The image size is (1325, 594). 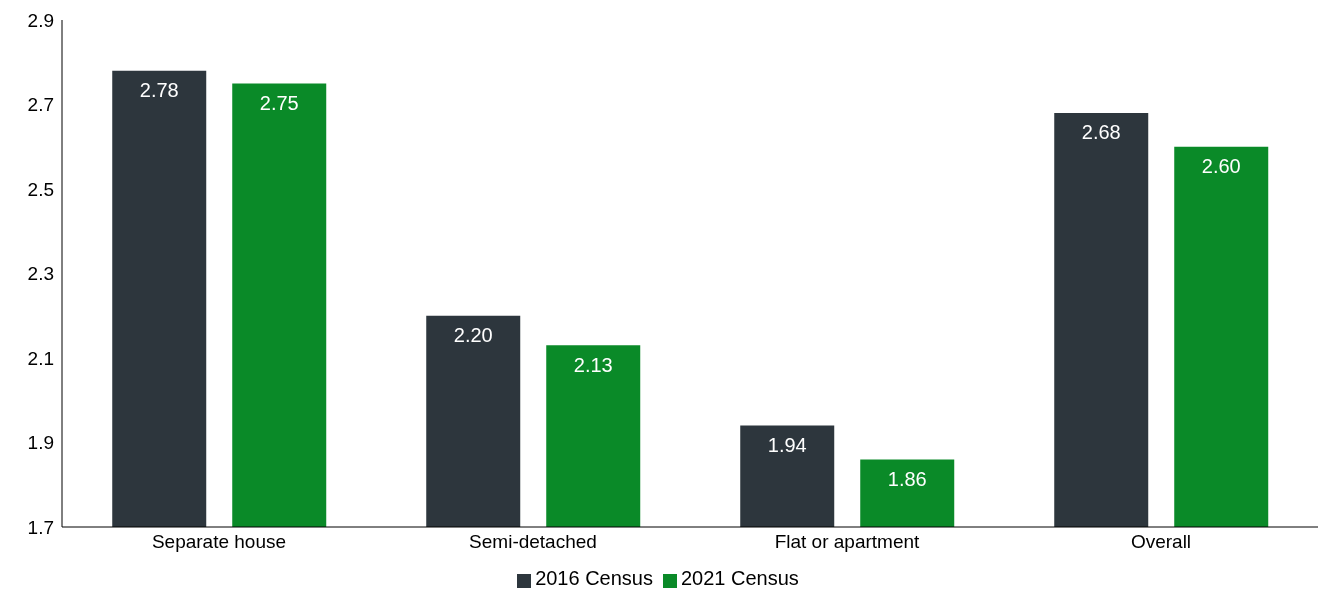 What do you see at coordinates (40, 443) in the screenshot?
I see `y-tick-label: 1.9` at bounding box center [40, 443].